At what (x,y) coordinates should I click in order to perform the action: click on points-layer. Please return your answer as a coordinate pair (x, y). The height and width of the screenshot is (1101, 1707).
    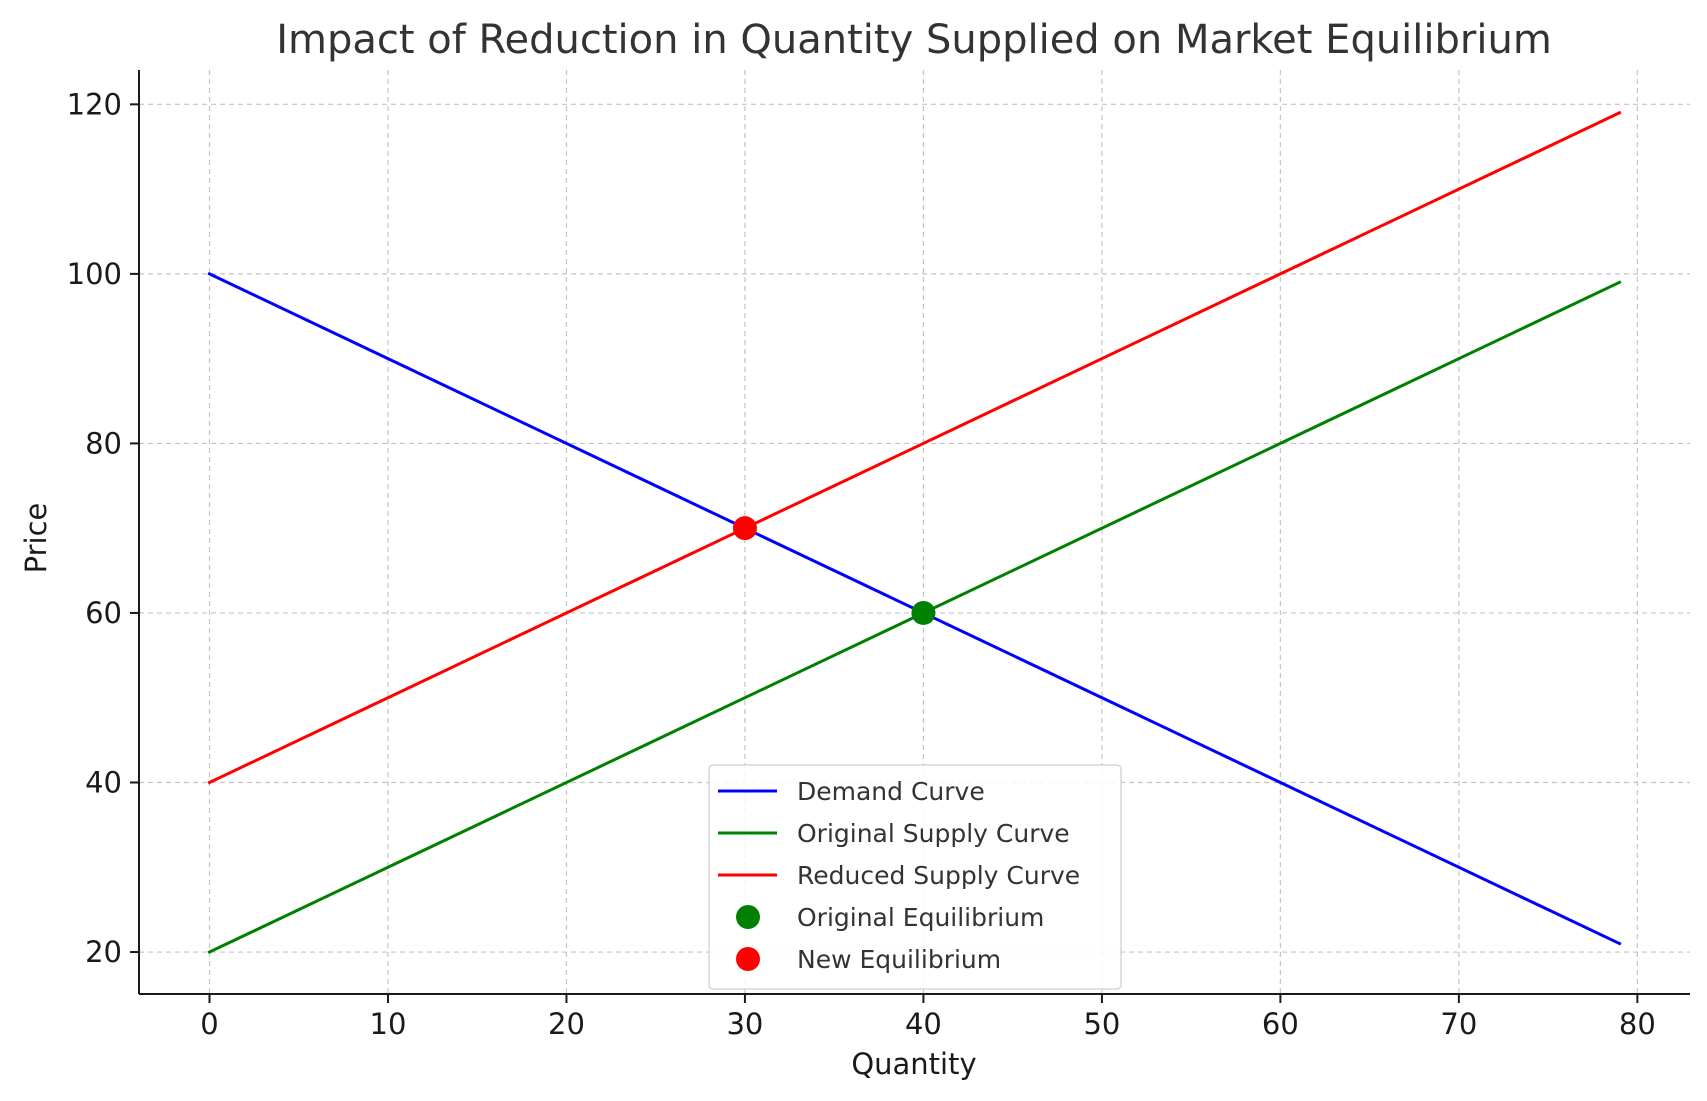
    Looking at the image, I should click on (834, 570).